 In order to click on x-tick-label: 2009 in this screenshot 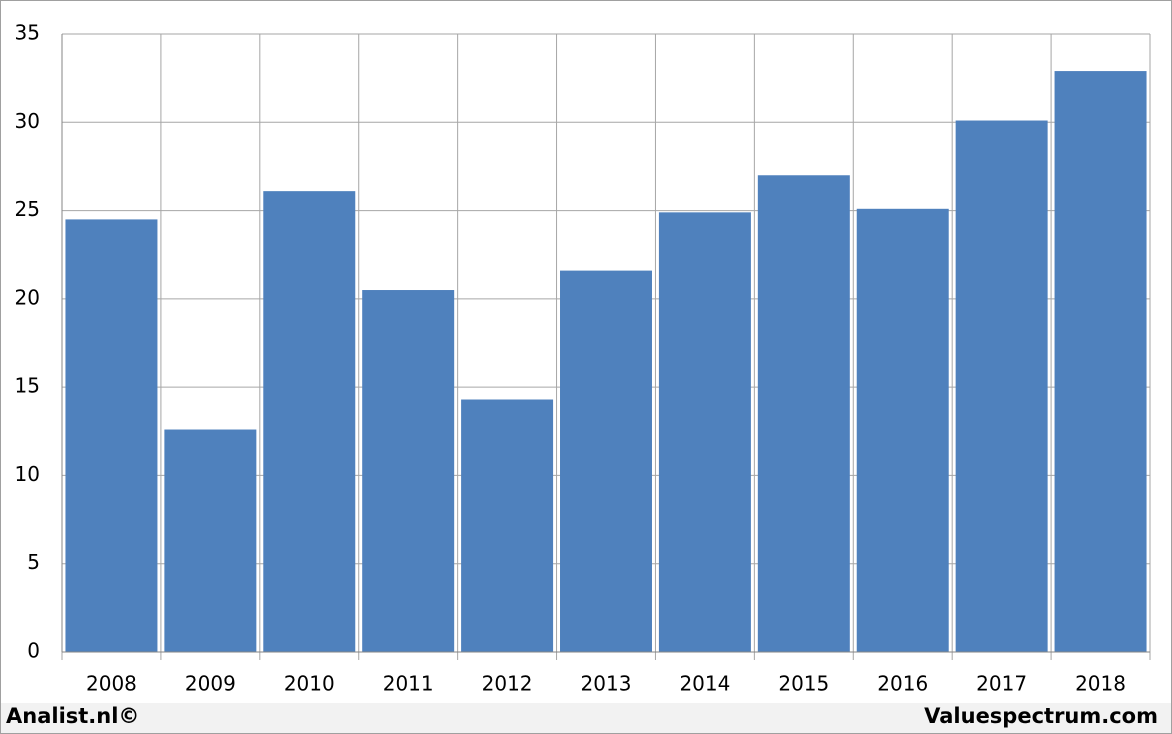, I will do `click(210, 684)`.